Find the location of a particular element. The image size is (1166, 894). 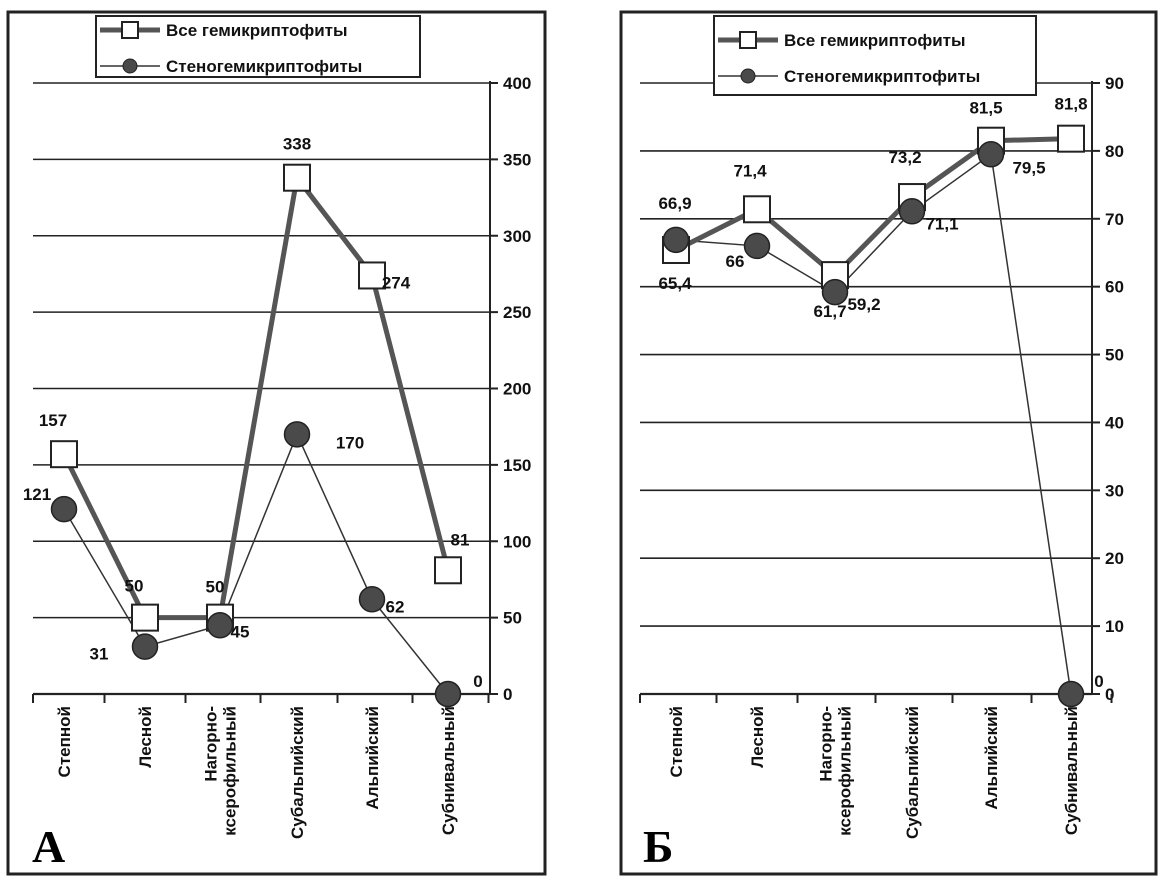

y-tick-label: 40 is located at coordinates (1114, 422).